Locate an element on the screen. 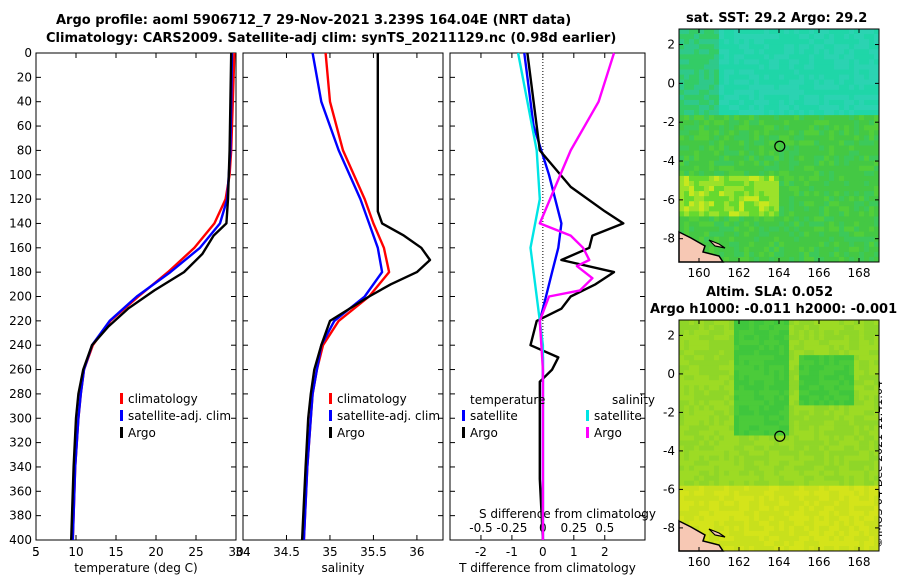  ytick-label: 100 is located at coordinates (20, 175).